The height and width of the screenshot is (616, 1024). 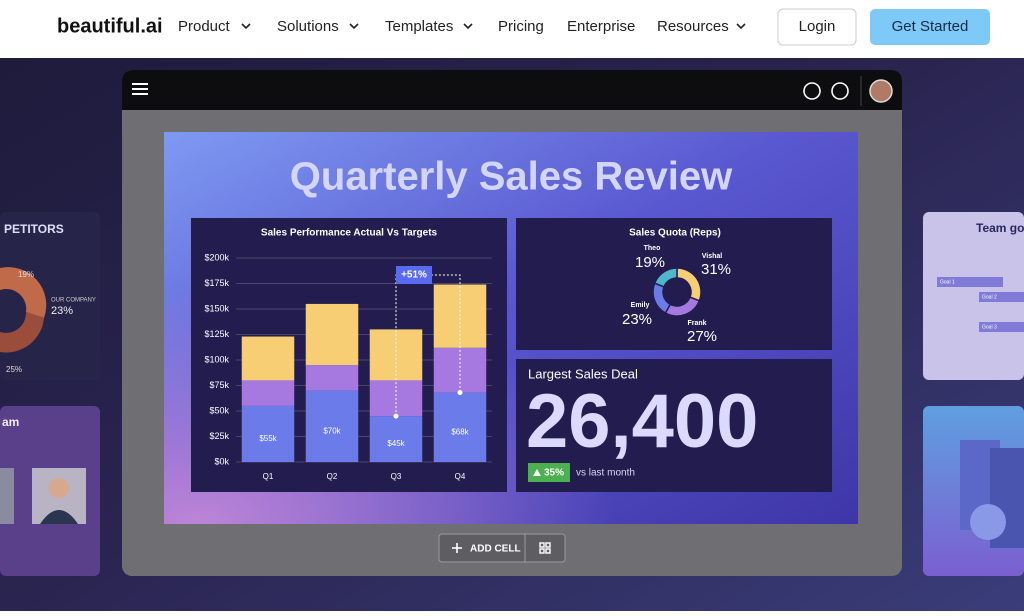 What do you see at coordinates (511, 177) in the screenshot?
I see `slide-title: Quarterly Sales Review` at bounding box center [511, 177].